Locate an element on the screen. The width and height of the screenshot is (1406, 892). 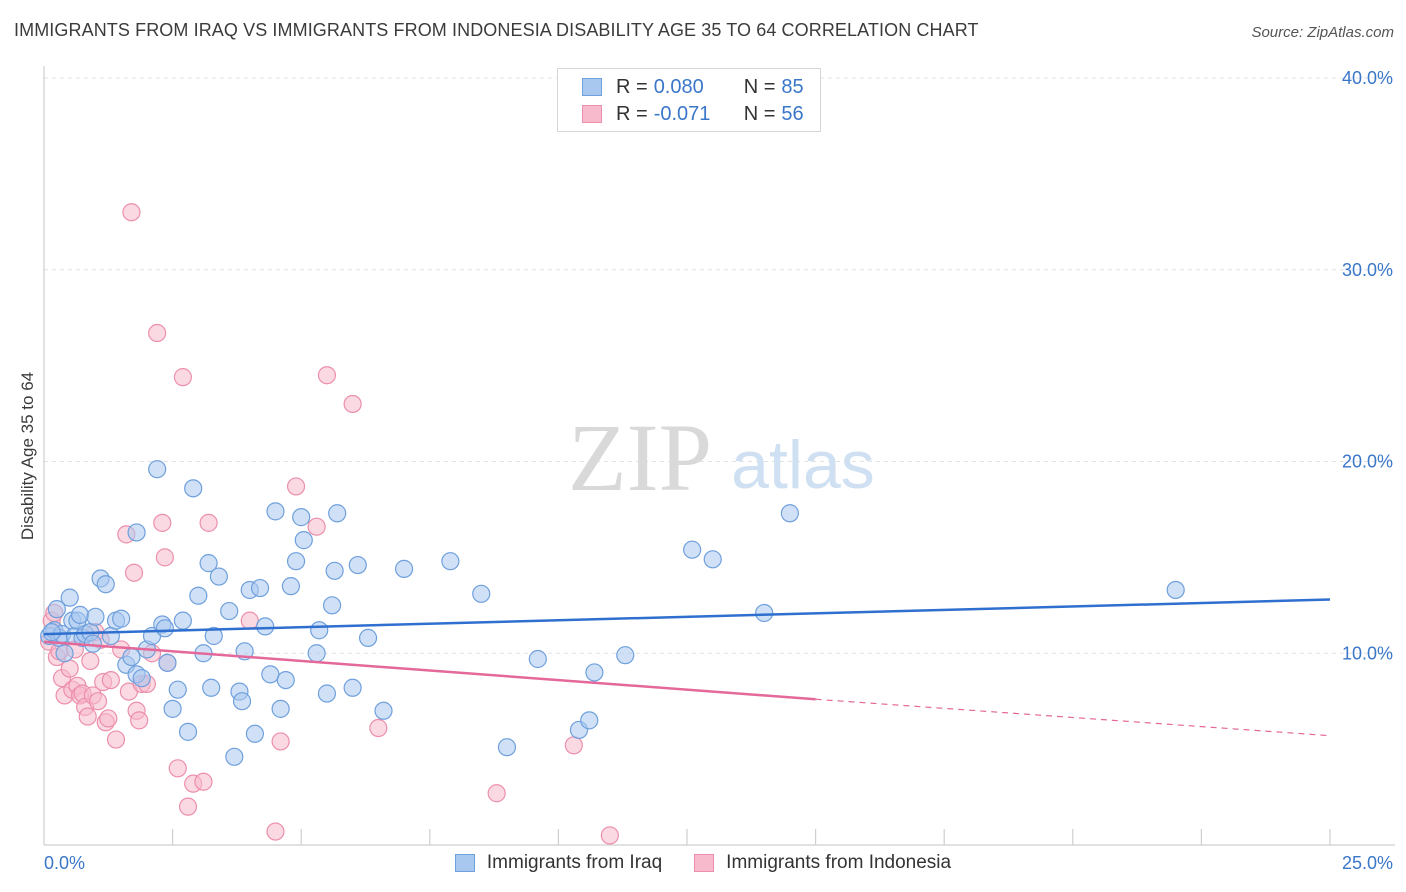
legend-r-value: 0.080 is located at coordinates (678, 86).